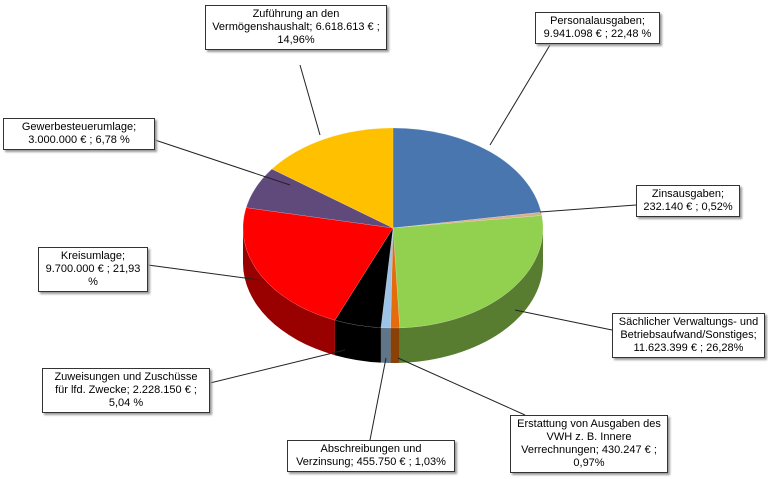  I want to click on label-name: Kreisumlage;, so click(93, 256).